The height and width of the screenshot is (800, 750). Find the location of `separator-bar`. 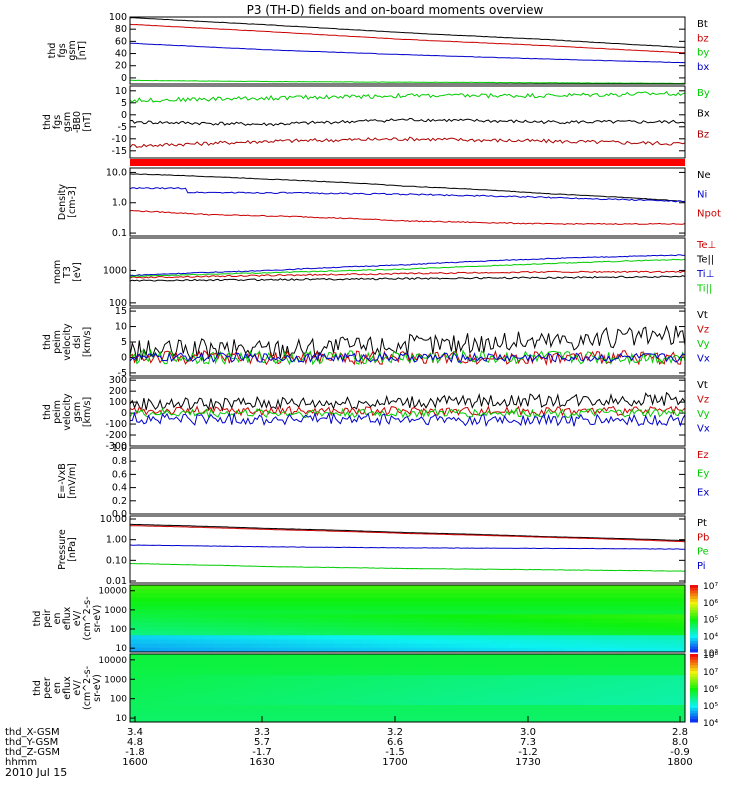

separator-bar is located at coordinates (407, 162).